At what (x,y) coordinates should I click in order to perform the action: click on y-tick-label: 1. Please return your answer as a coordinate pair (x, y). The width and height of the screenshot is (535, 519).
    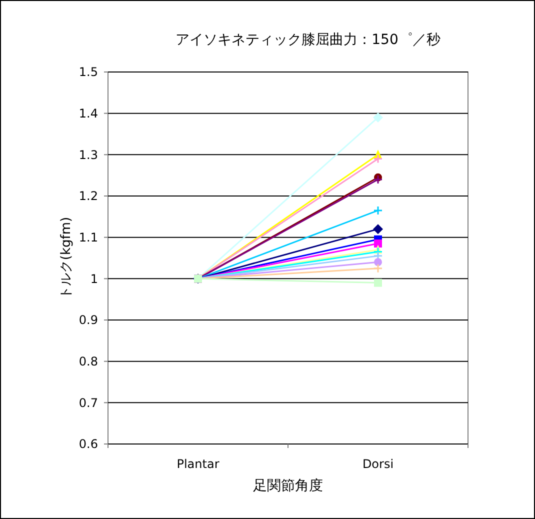
    Looking at the image, I should click on (94, 279).